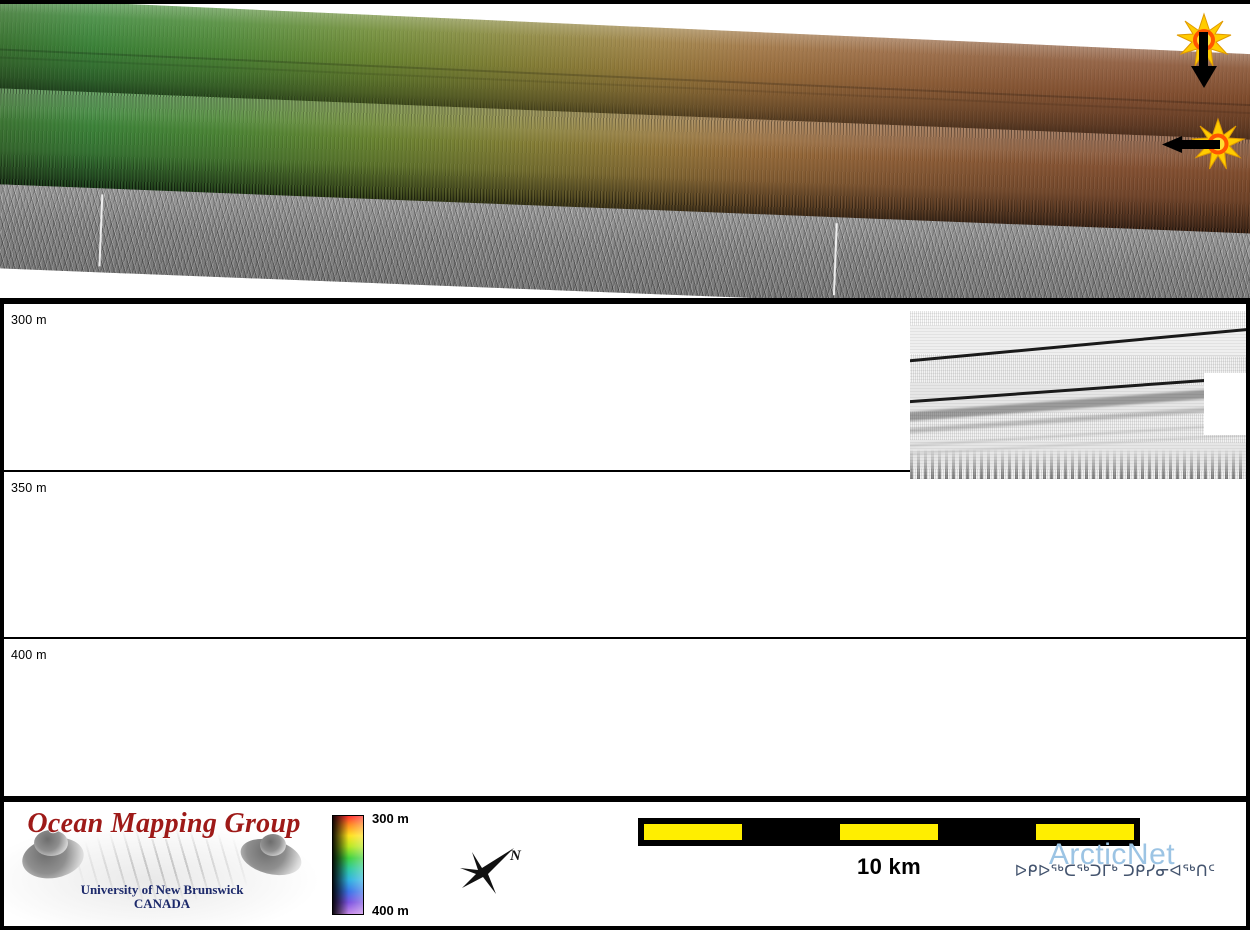  Describe the element at coordinates (1078, 464) in the screenshot. I see `deep-noise-band` at that location.